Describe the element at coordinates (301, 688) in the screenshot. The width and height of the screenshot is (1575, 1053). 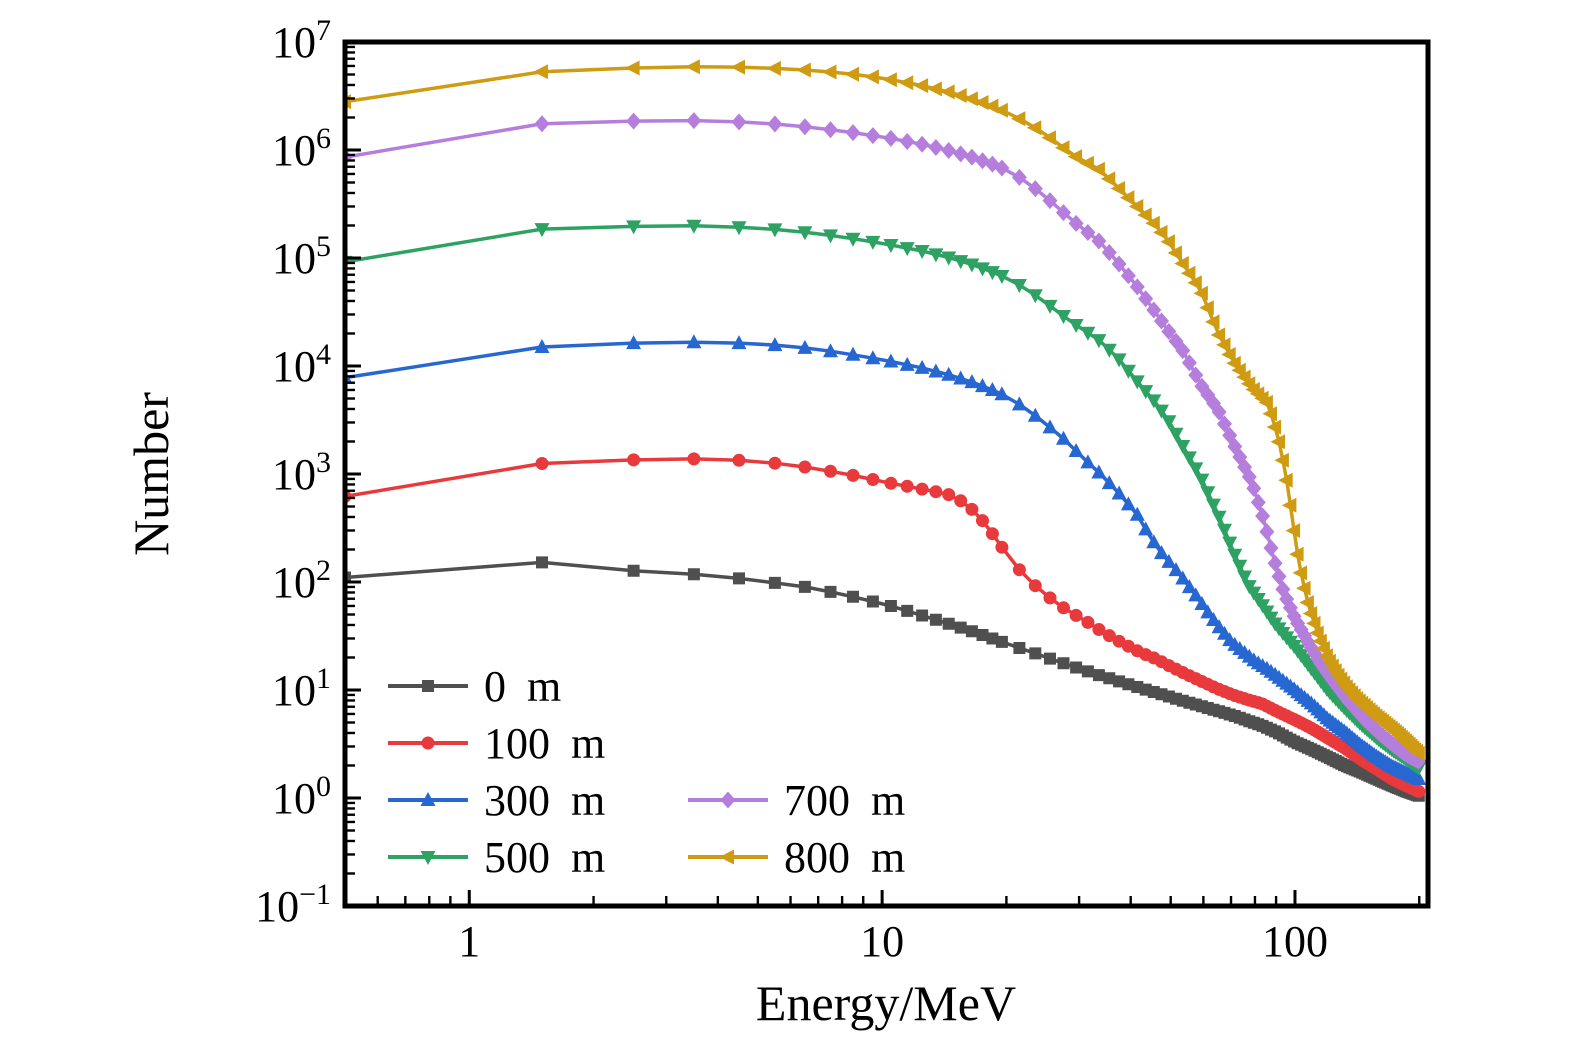
I see `y-tick-label: 10¹` at that location.